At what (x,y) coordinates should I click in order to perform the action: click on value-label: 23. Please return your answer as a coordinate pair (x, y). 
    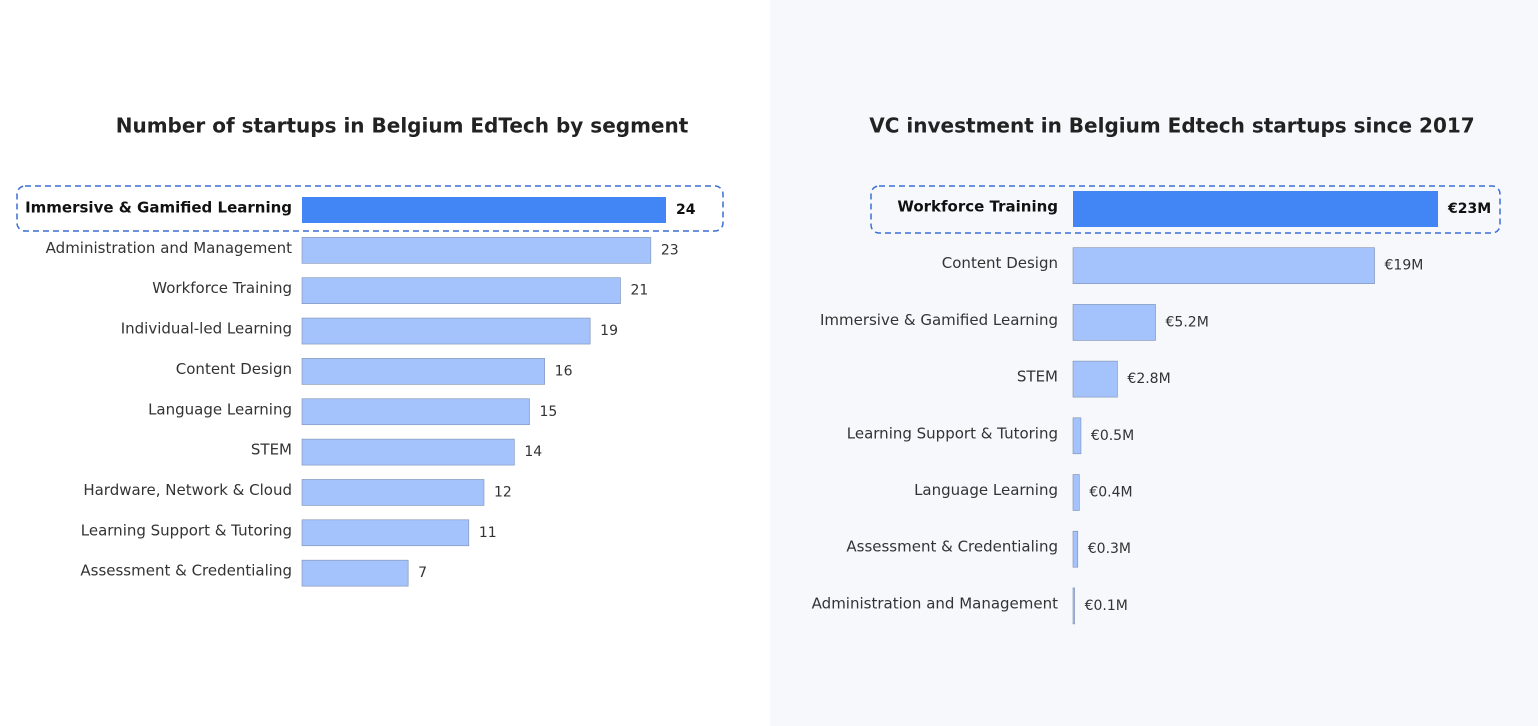
    Looking at the image, I should click on (670, 250).